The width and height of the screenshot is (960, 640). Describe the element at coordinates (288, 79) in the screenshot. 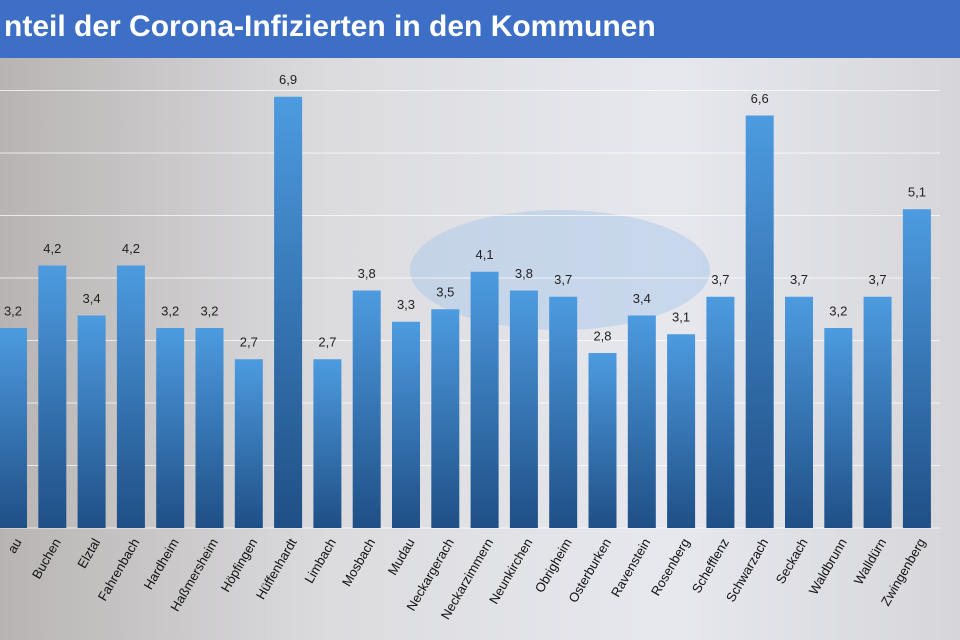

I see `value-label: 6,9` at that location.